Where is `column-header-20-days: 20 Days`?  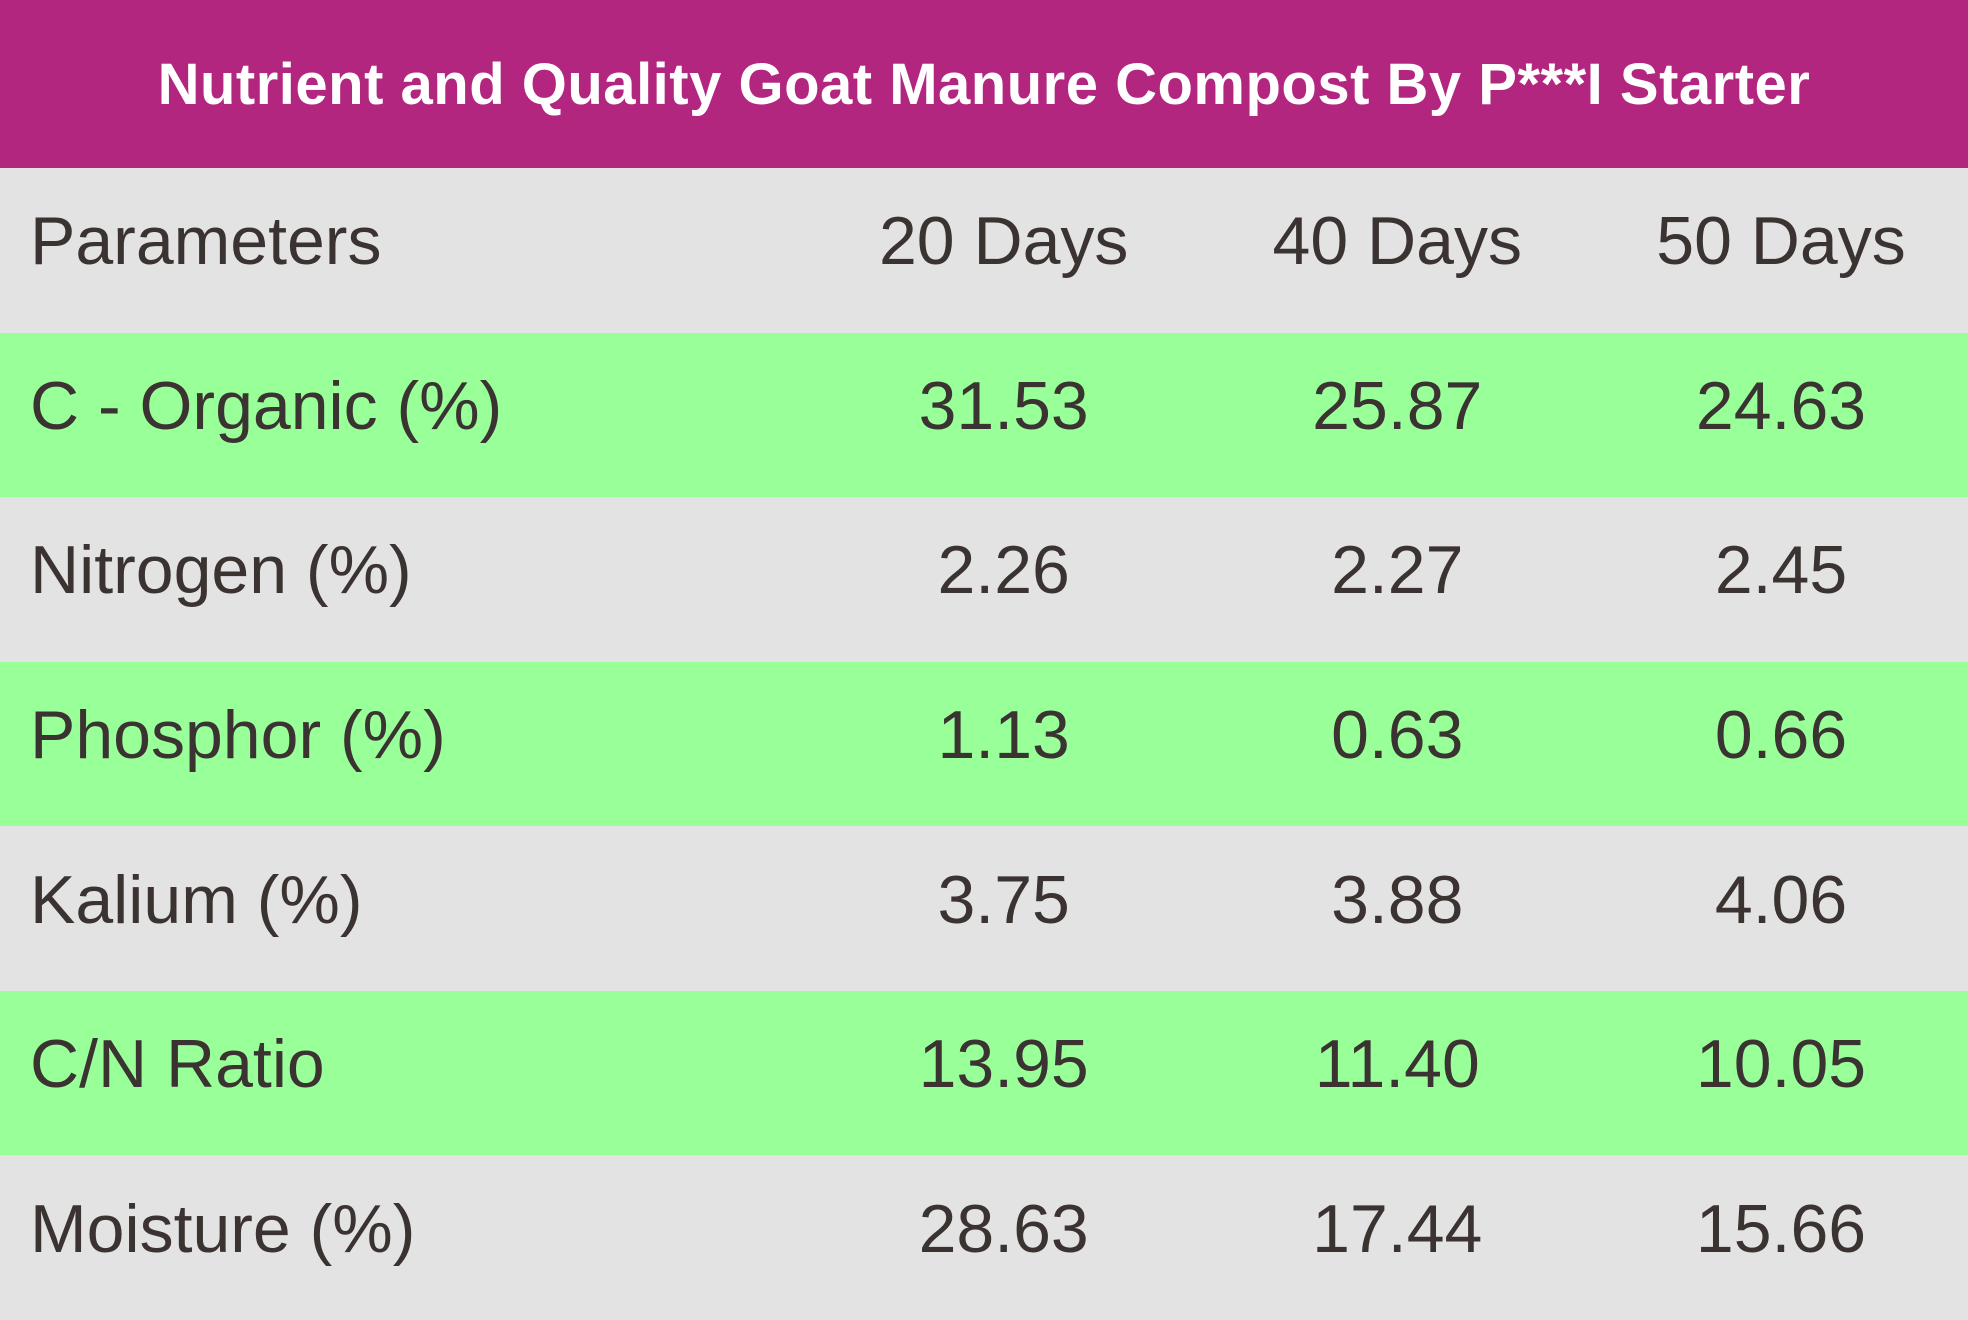 column-header-20-days: 20 Days is located at coordinates (1003, 241).